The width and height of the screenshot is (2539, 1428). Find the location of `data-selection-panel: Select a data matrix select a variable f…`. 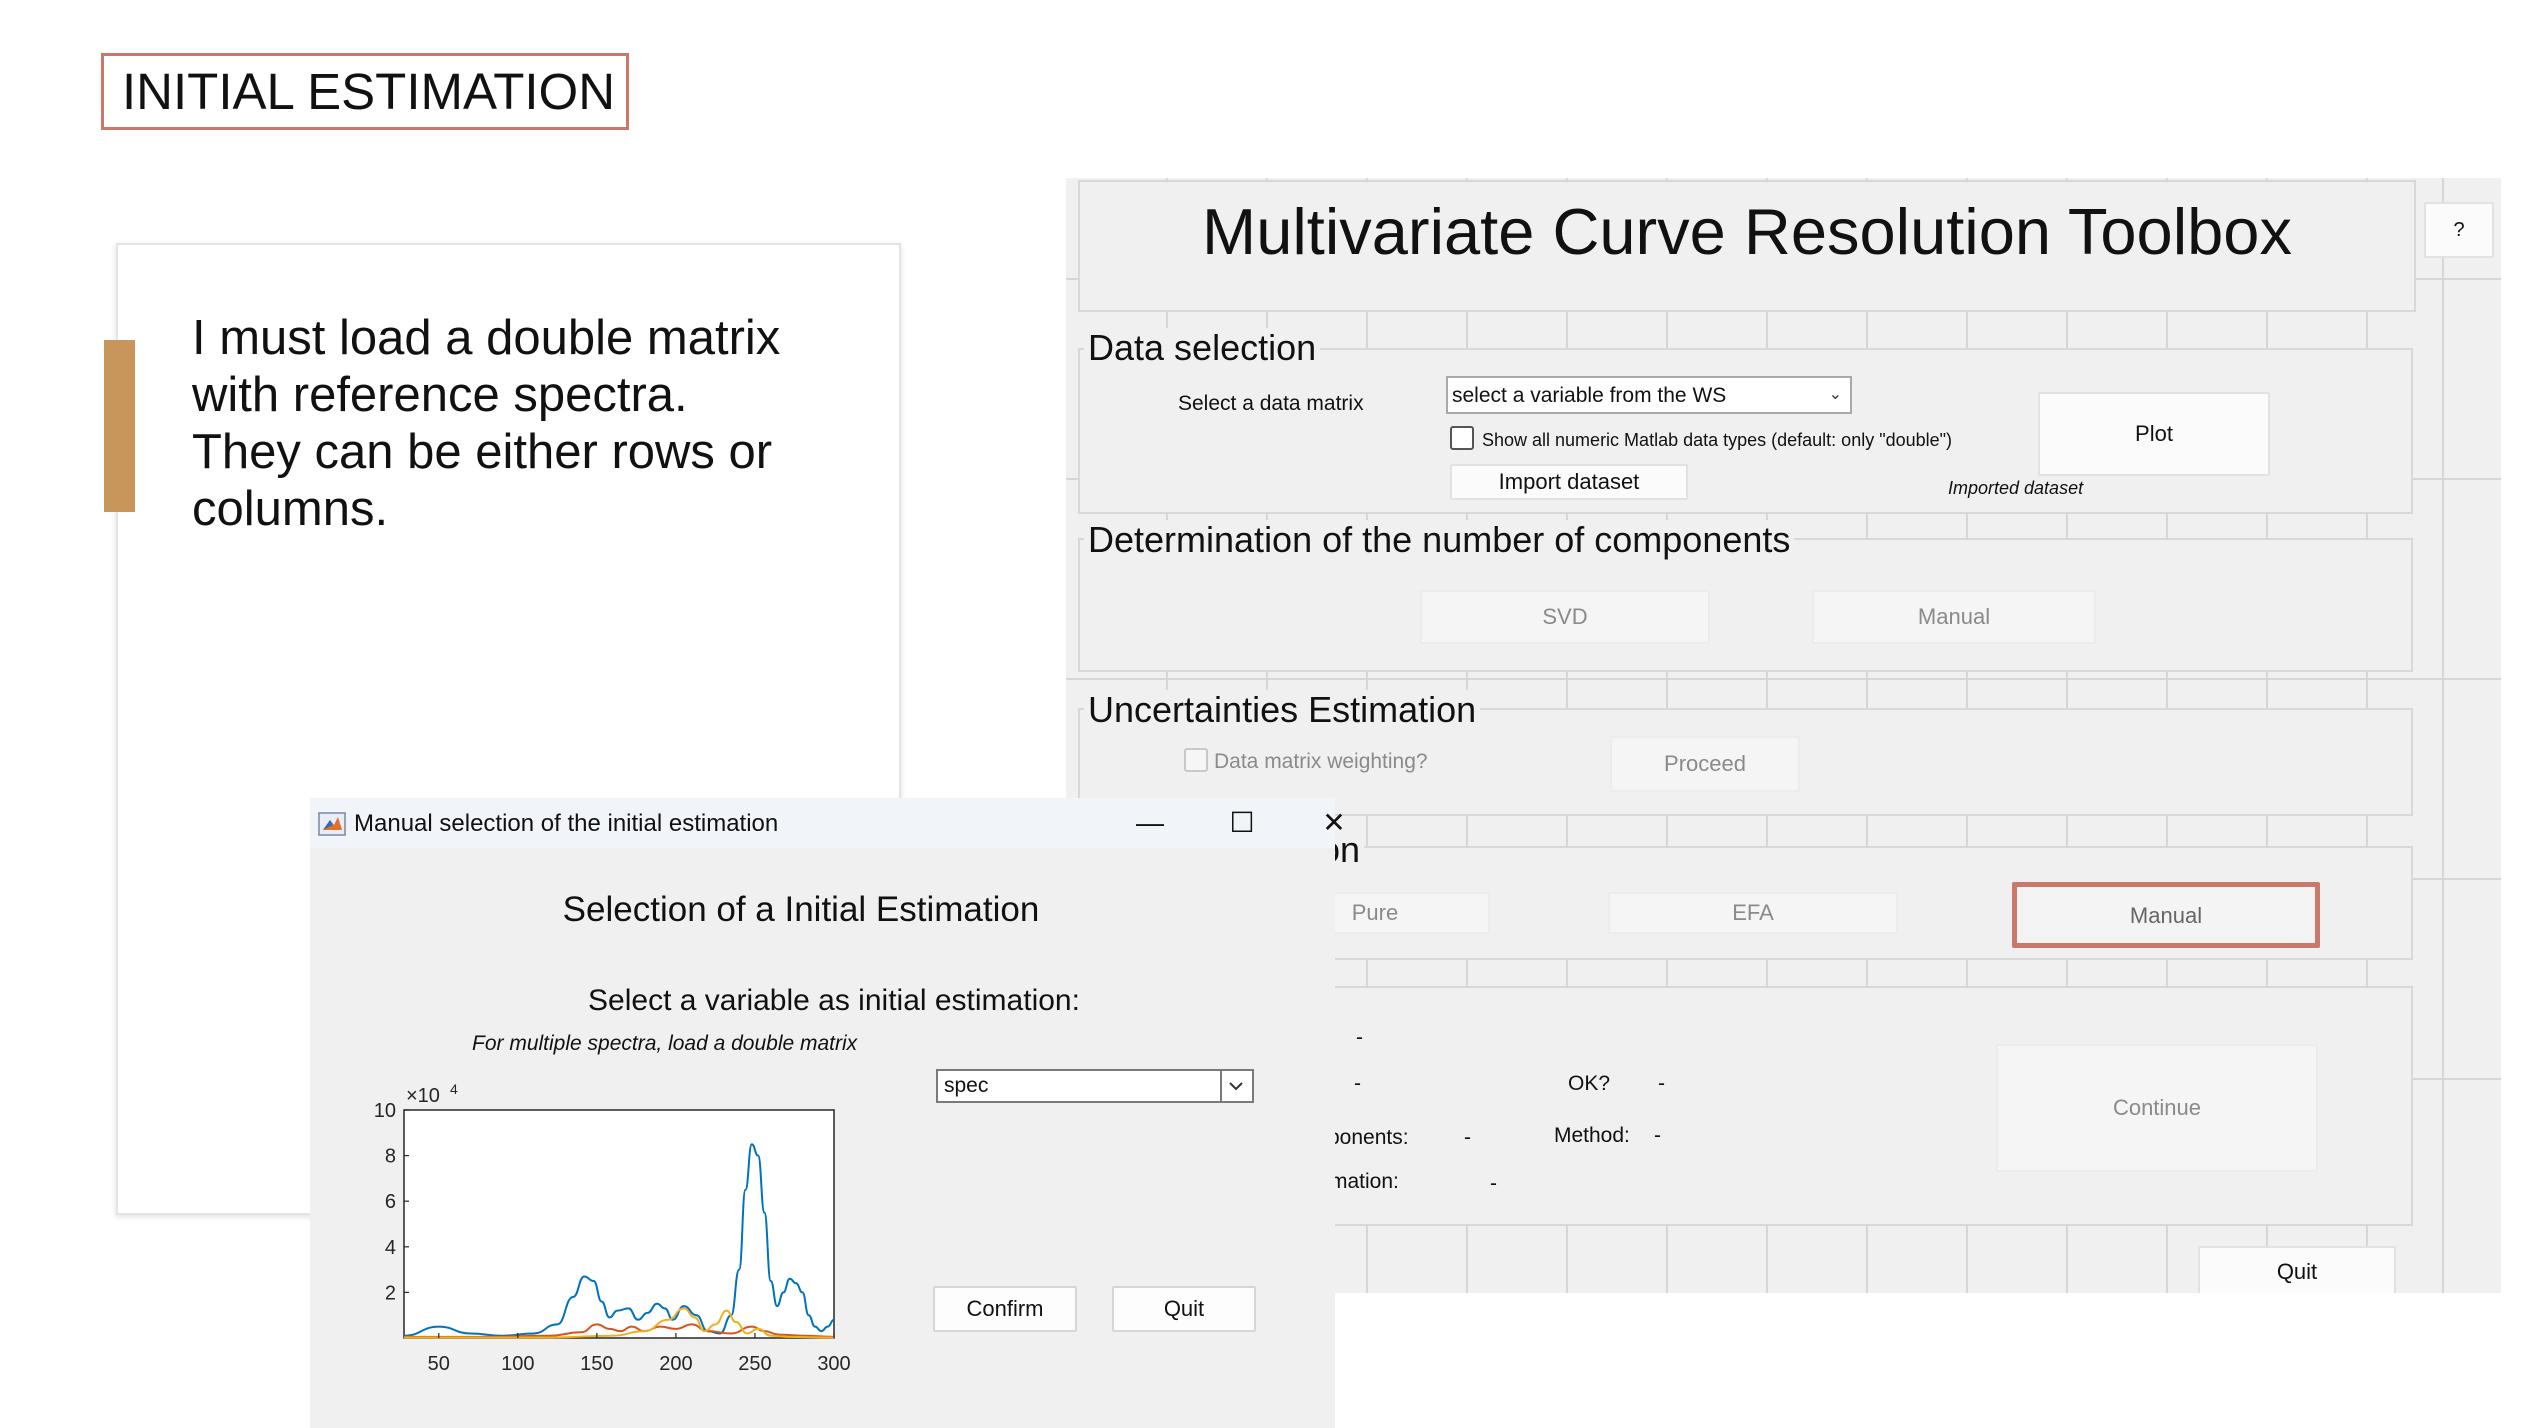

data-selection-panel: Select a data matrix select a variable f… is located at coordinates (1745, 431).